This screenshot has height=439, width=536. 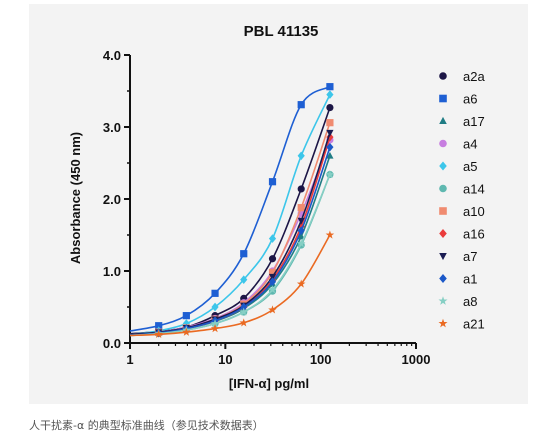 What do you see at coordinates (470, 301) in the screenshot?
I see `legend-label: a8` at bounding box center [470, 301].